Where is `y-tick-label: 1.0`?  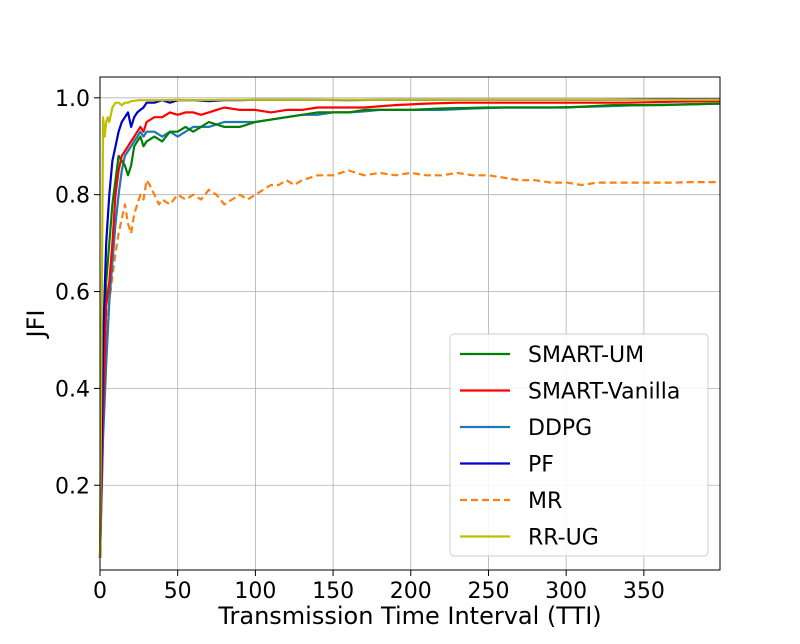 y-tick-label: 1.0 is located at coordinates (72, 99).